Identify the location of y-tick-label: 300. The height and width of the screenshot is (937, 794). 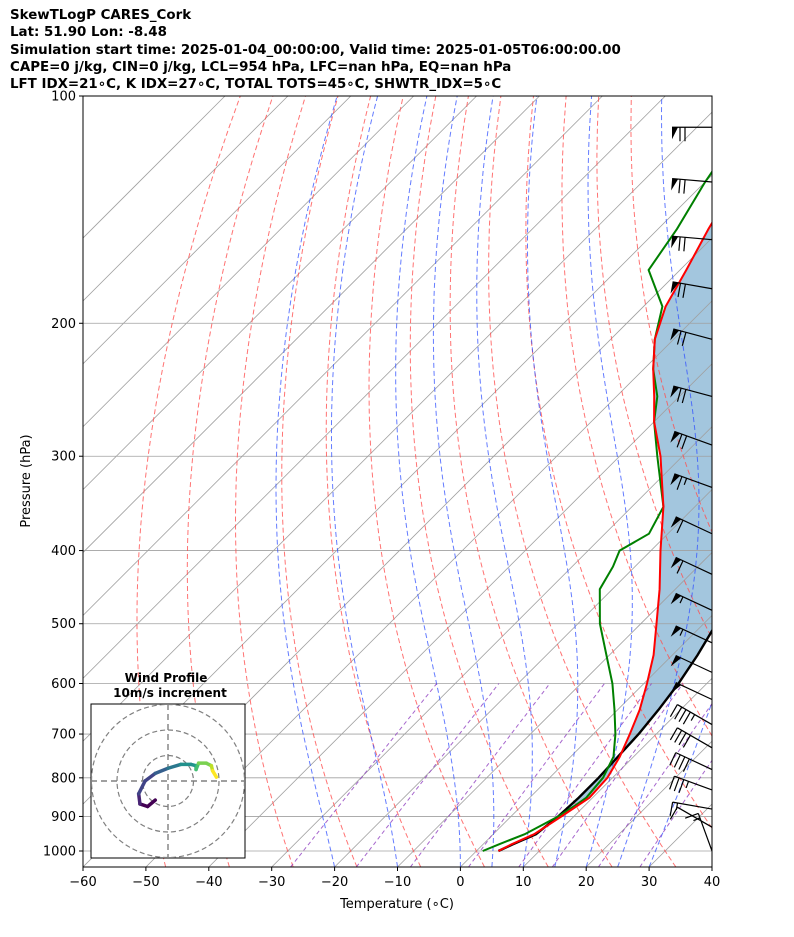
(63, 457).